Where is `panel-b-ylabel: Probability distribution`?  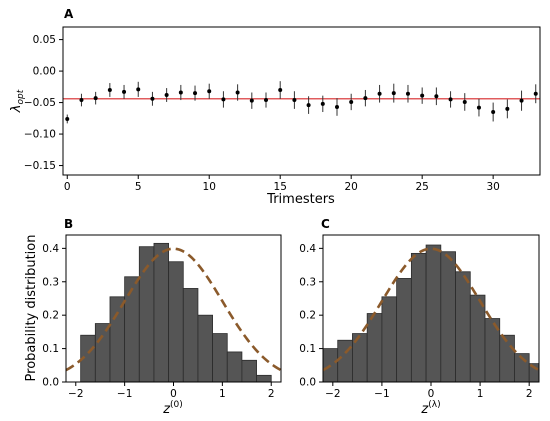 panel-b-ylabel: Probability distribution is located at coordinates (31, 308).